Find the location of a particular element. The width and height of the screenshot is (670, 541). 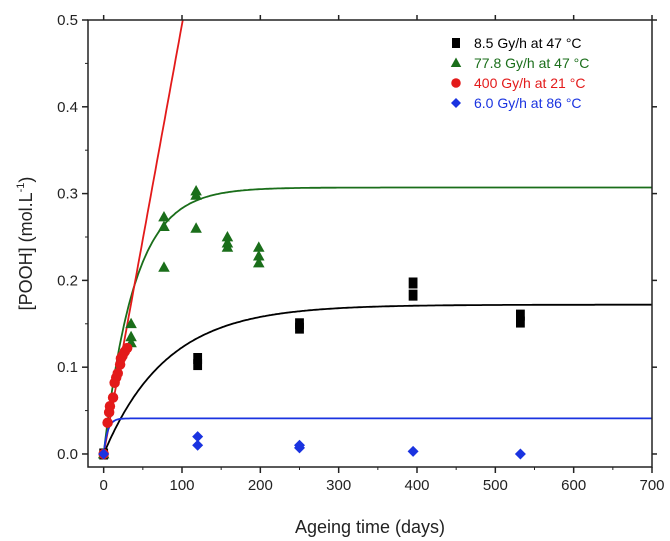

y-axis-title-close: ) is located at coordinates (26, 180).